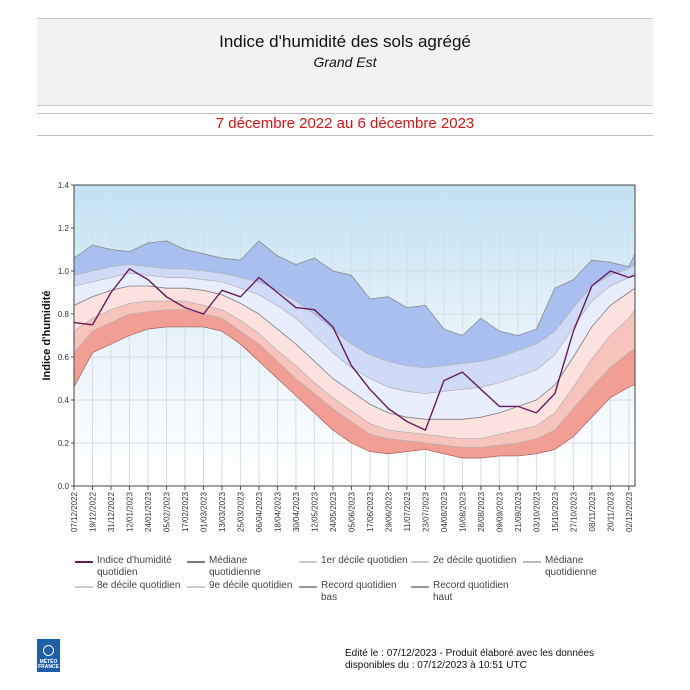  Describe the element at coordinates (471, 591) in the screenshot. I see `legend-label: Record quotidien haut` at that location.